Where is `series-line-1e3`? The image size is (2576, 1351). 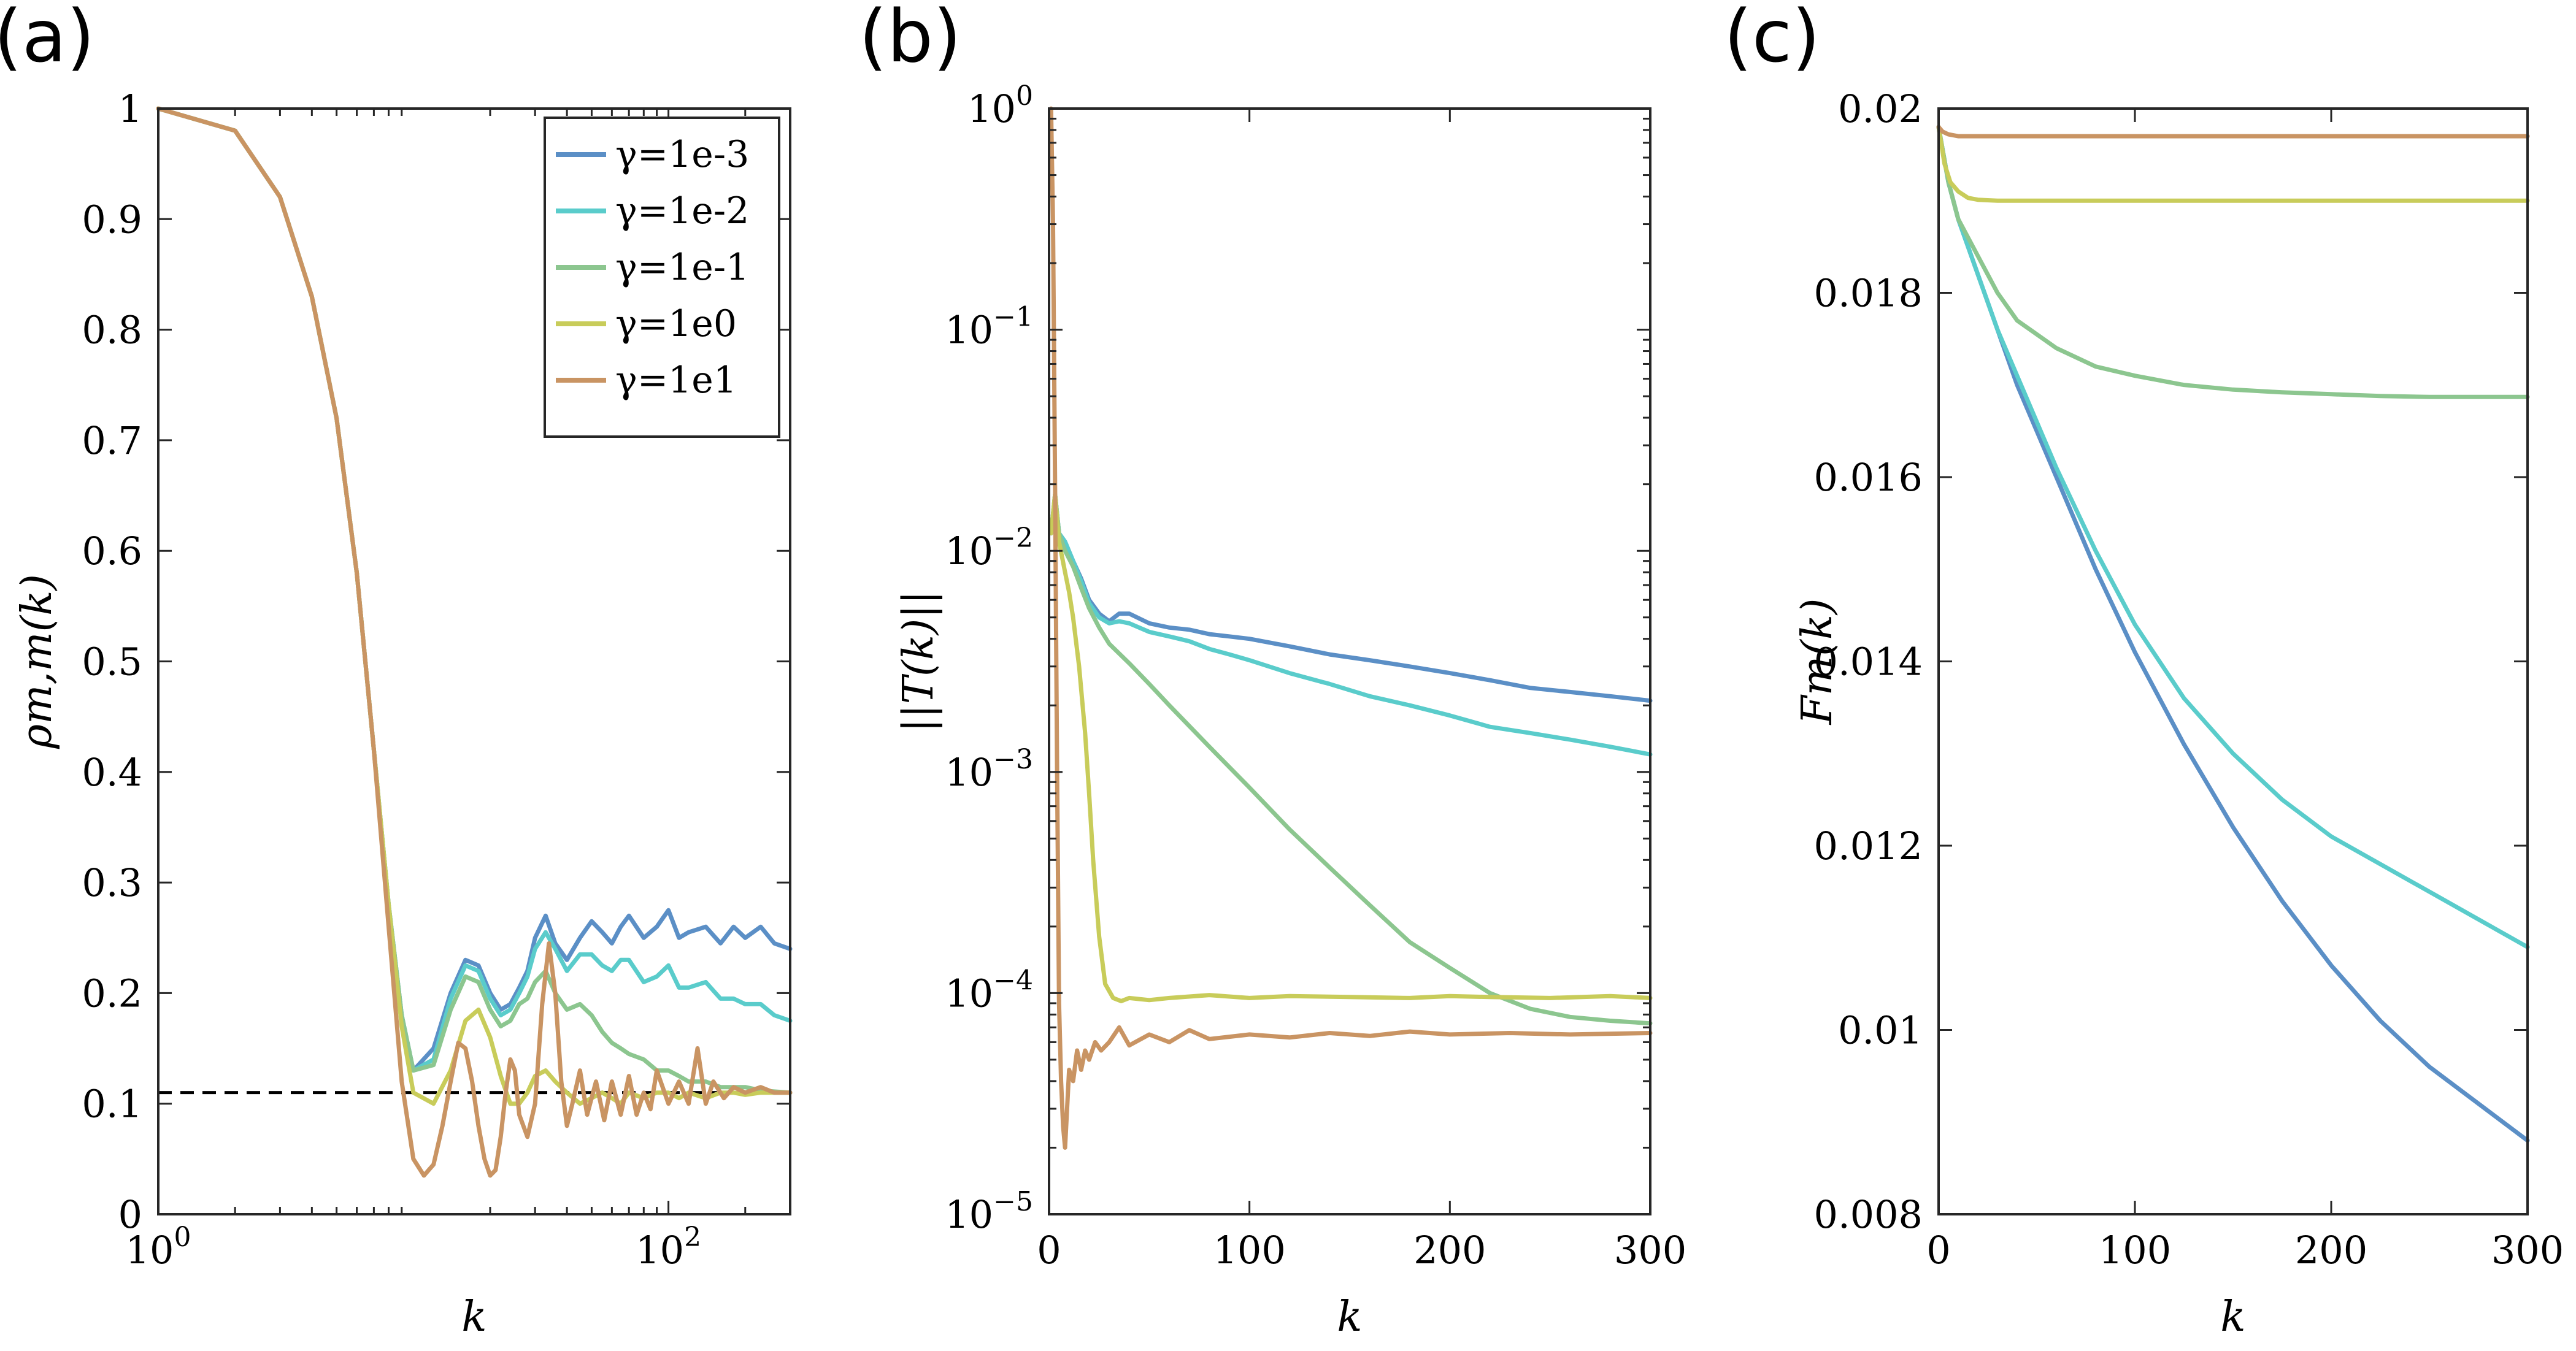
series-line-1e3 is located at coordinates (1351, 597).